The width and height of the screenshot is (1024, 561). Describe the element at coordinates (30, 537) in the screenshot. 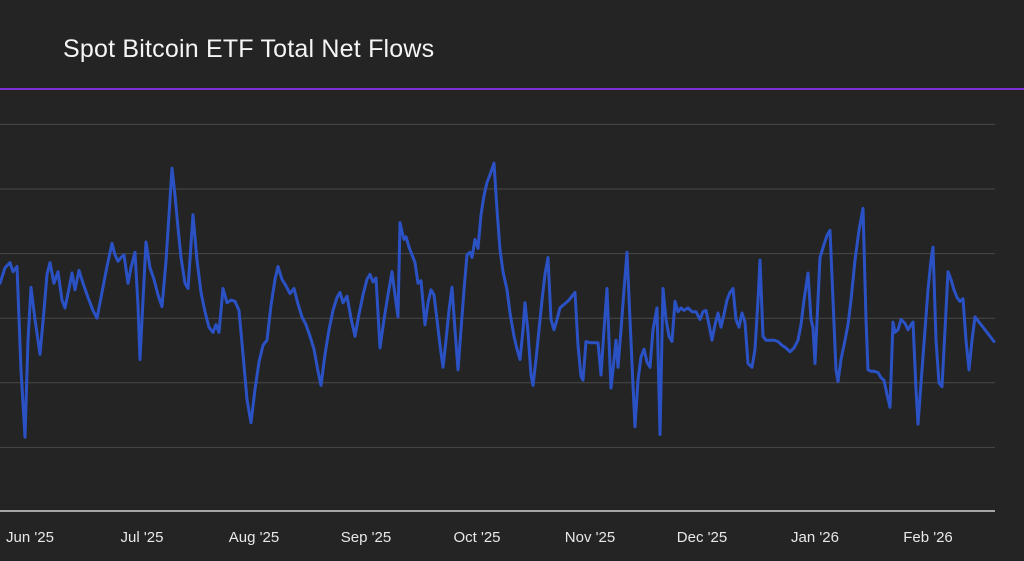

I see `x-tick-label: Jun '25` at that location.